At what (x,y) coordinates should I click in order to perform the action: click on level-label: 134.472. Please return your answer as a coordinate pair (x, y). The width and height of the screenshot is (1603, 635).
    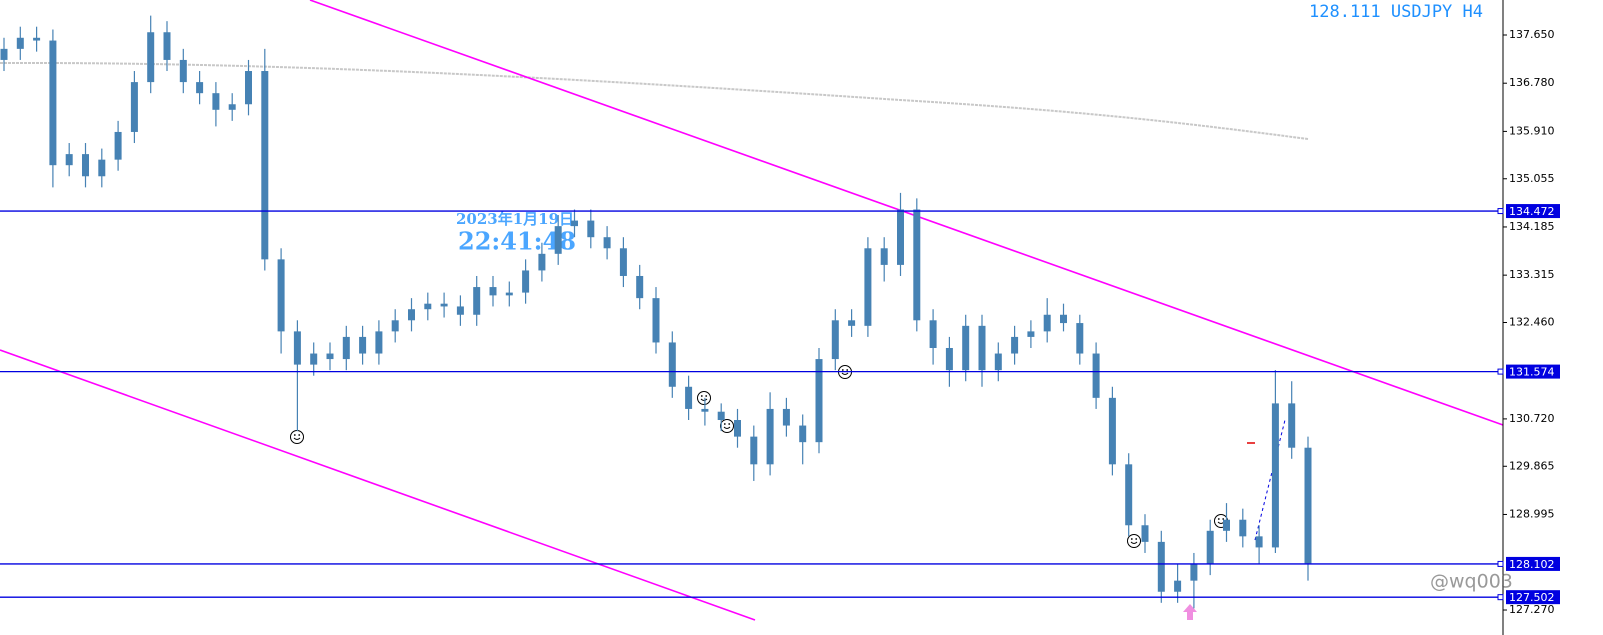
    Looking at the image, I should click on (1532, 211).